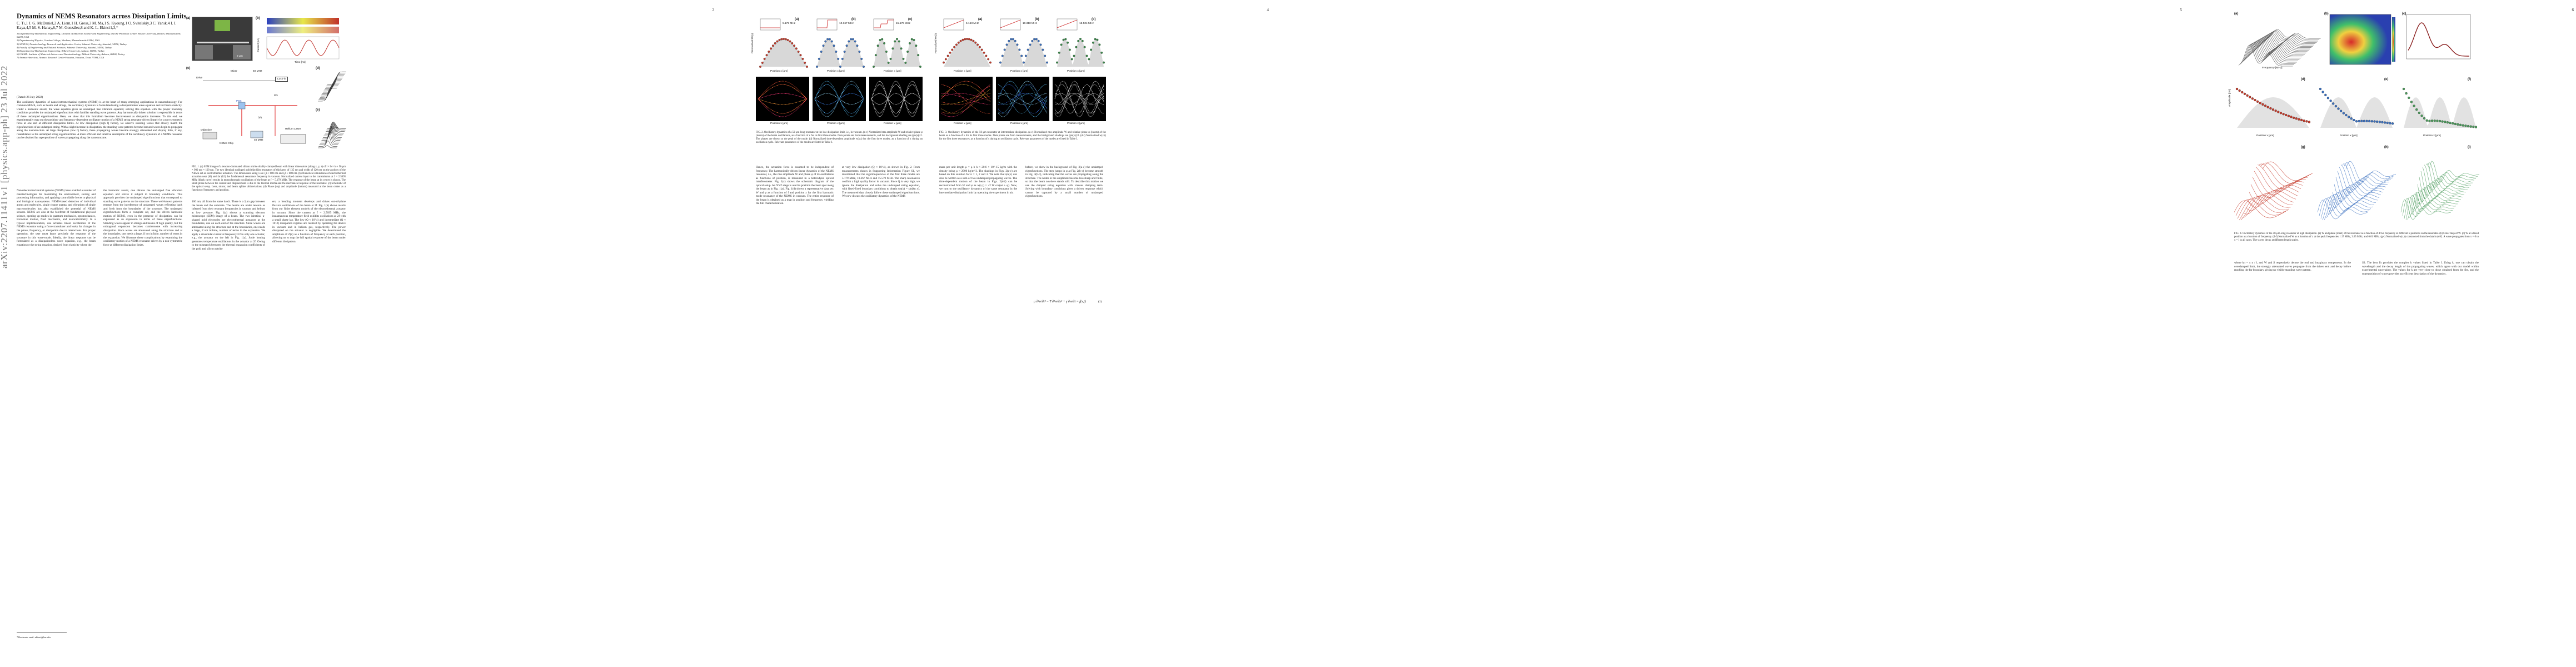 This screenshot has width=2576, height=667. I want to click on page-2: 2, so click(542, 333).